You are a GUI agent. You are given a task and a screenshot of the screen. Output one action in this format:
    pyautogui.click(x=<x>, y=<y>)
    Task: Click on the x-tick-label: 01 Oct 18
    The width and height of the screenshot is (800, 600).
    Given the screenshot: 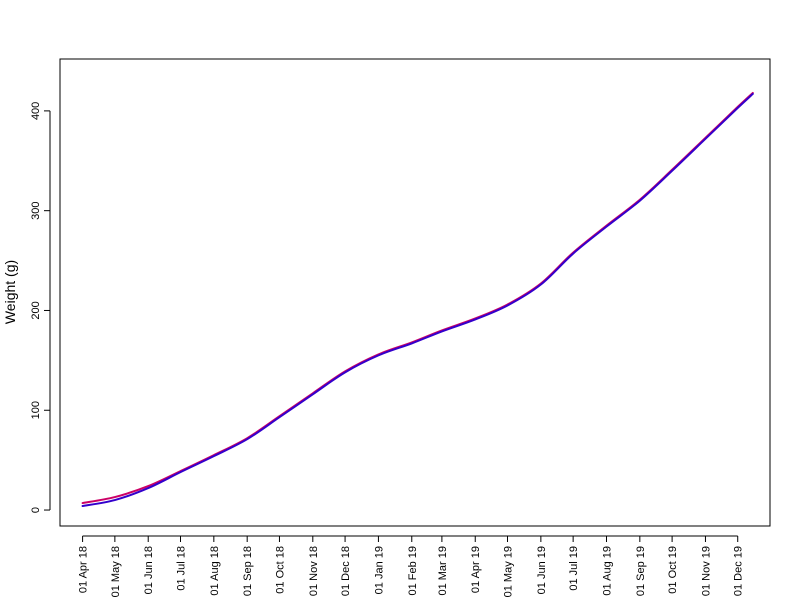 What is the action you would take?
    pyautogui.click(x=280, y=570)
    